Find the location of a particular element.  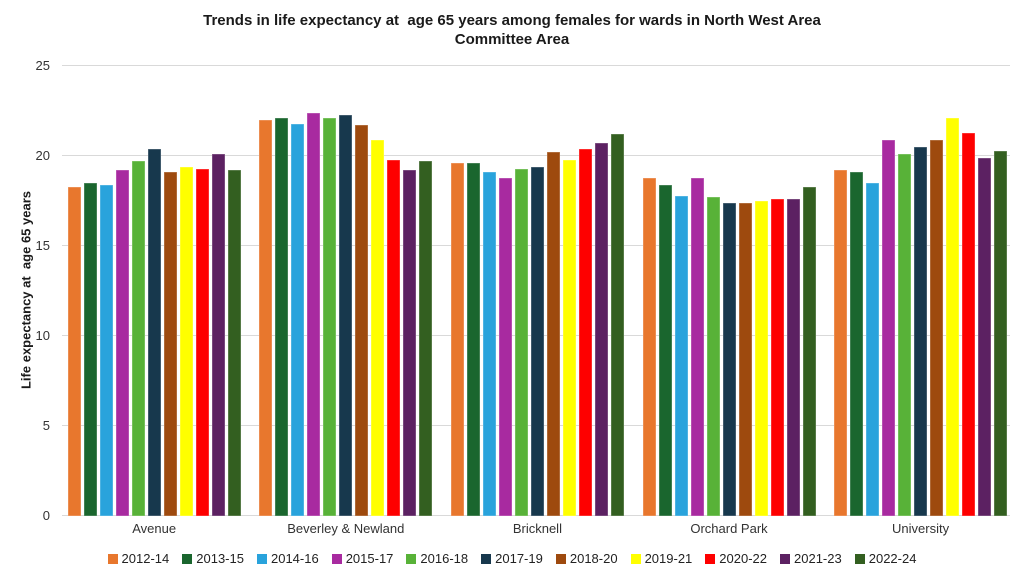

y-tick-label-0: 0 is located at coordinates (46, 515).